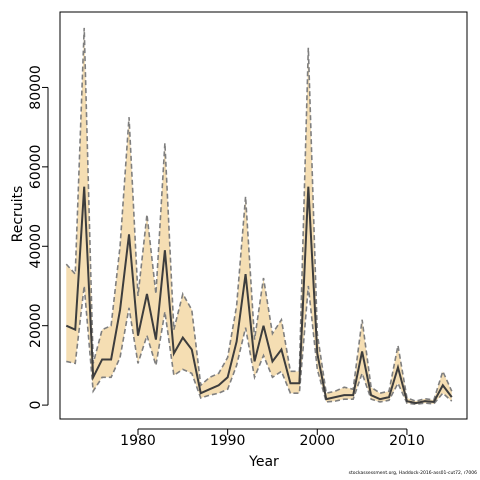 The width and height of the screenshot is (480, 480). I want to click on x-tick-label: 2010, so click(407, 441).